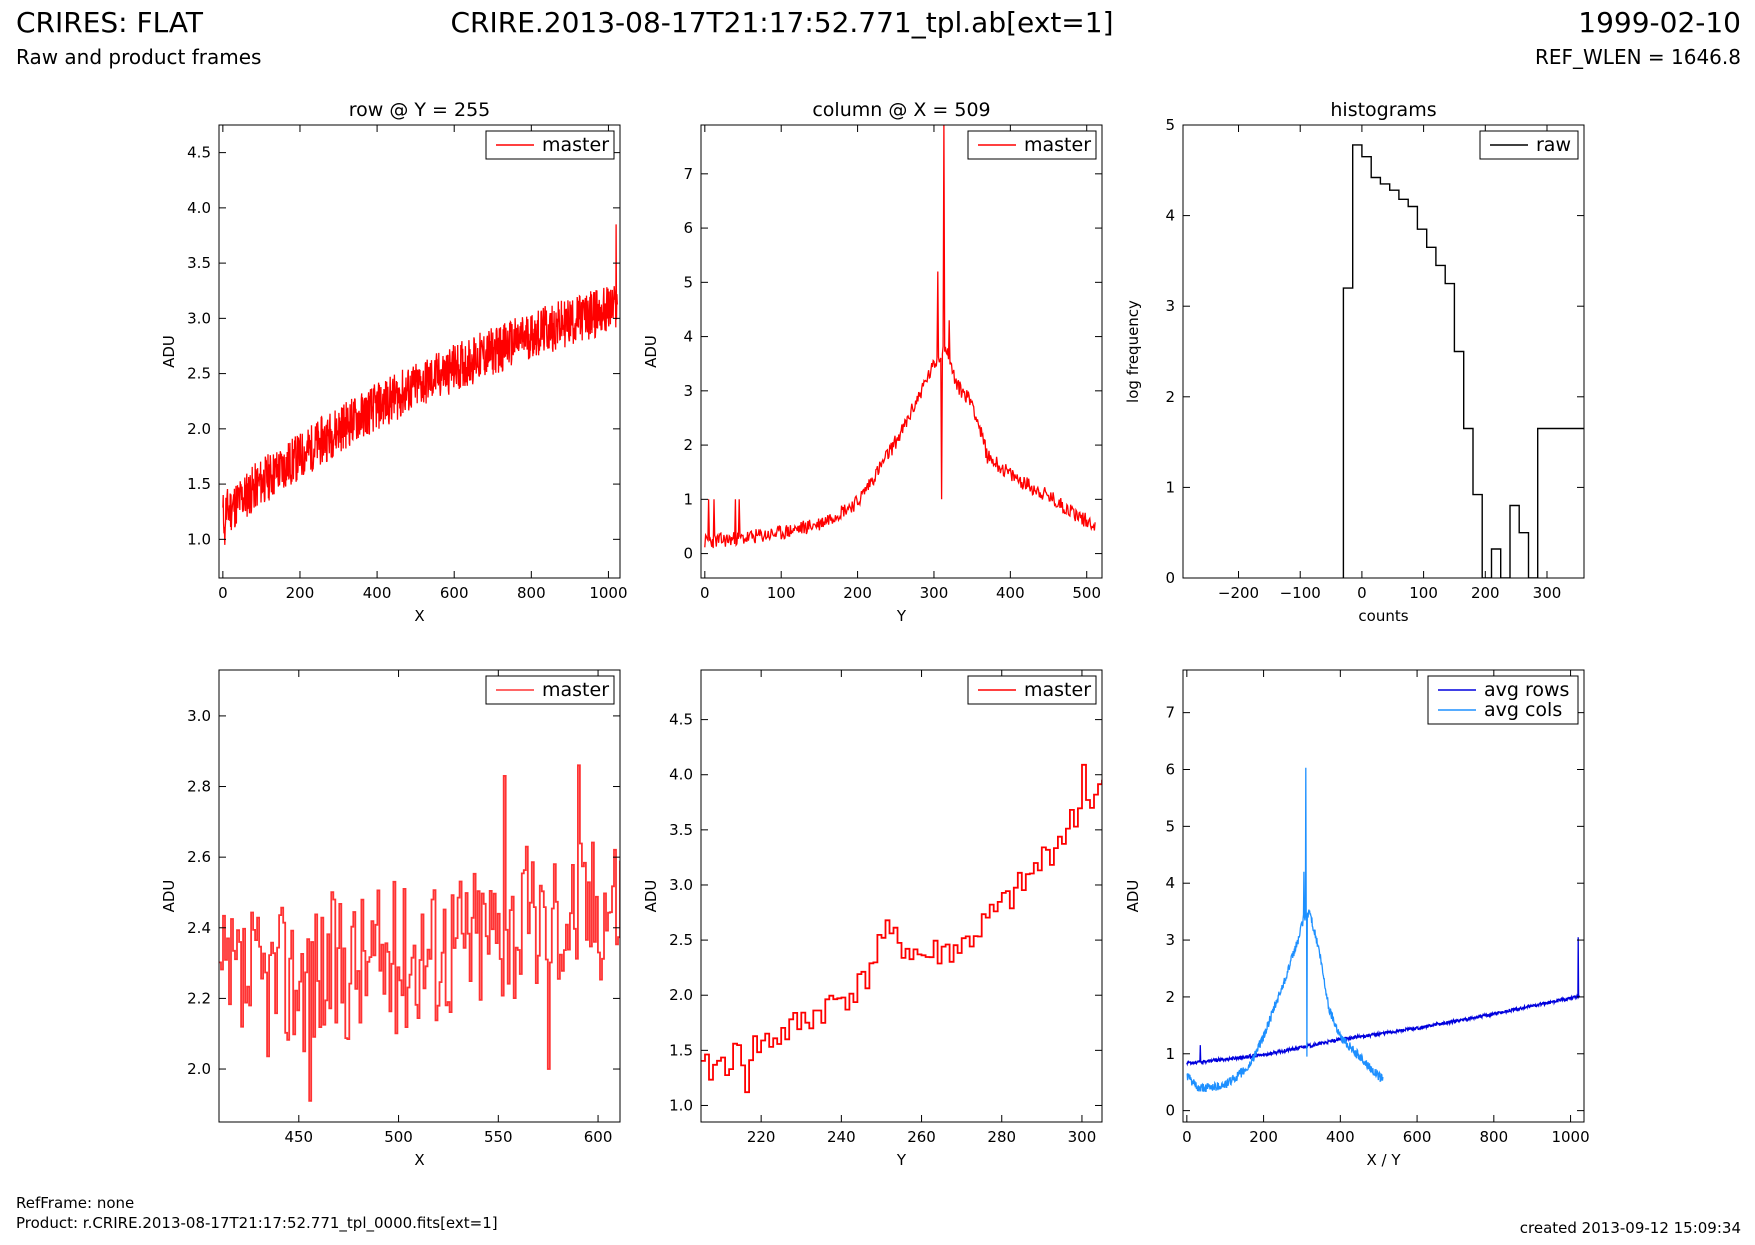  What do you see at coordinates (199, 153) in the screenshot?
I see `y-tick-label: 4.5` at bounding box center [199, 153].